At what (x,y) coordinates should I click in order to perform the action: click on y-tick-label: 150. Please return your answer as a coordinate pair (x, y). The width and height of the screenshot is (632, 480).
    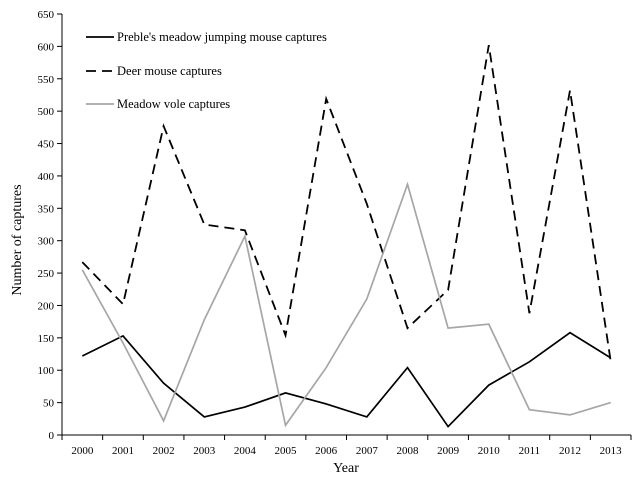
    Looking at the image, I should click on (46, 339).